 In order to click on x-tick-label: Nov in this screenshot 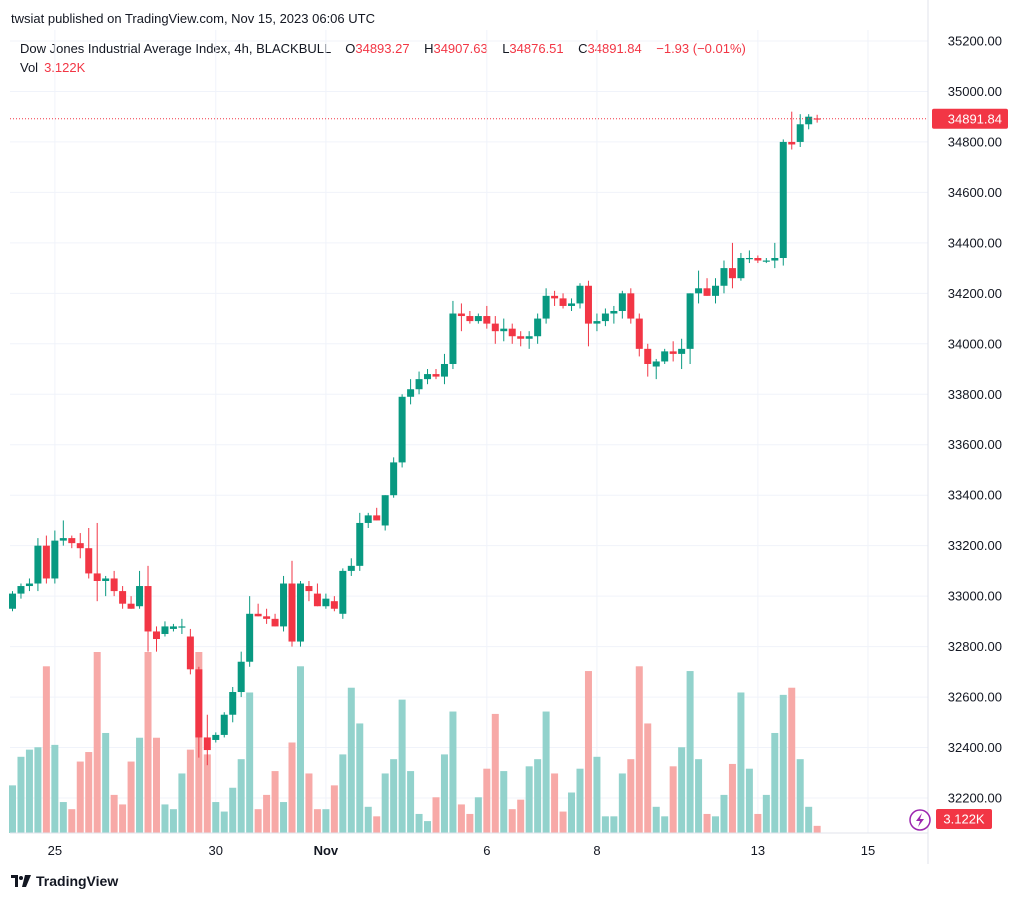, I will do `click(326, 850)`.